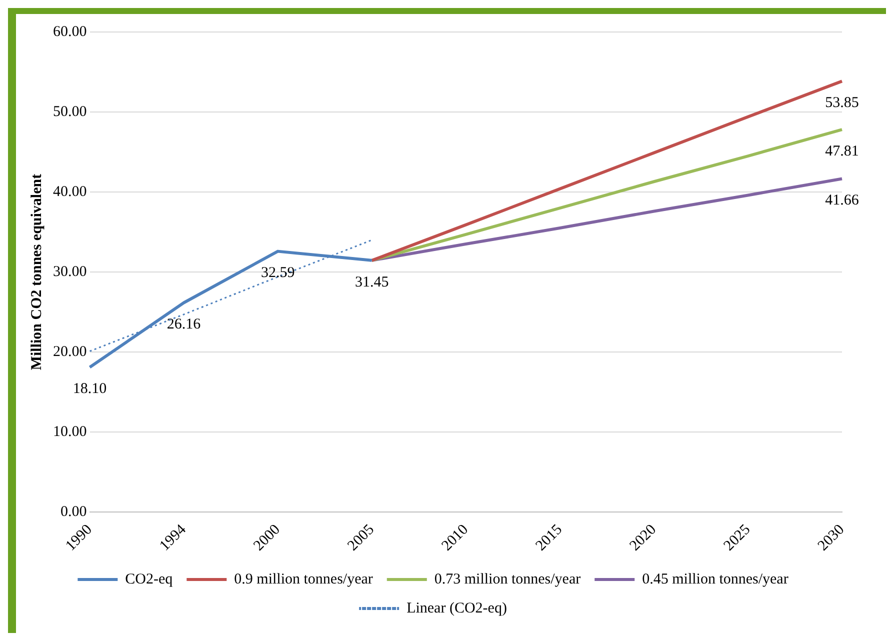 The width and height of the screenshot is (894, 641). Describe the element at coordinates (70, 432) in the screenshot. I see `y-tick-label: 10.00` at that location.